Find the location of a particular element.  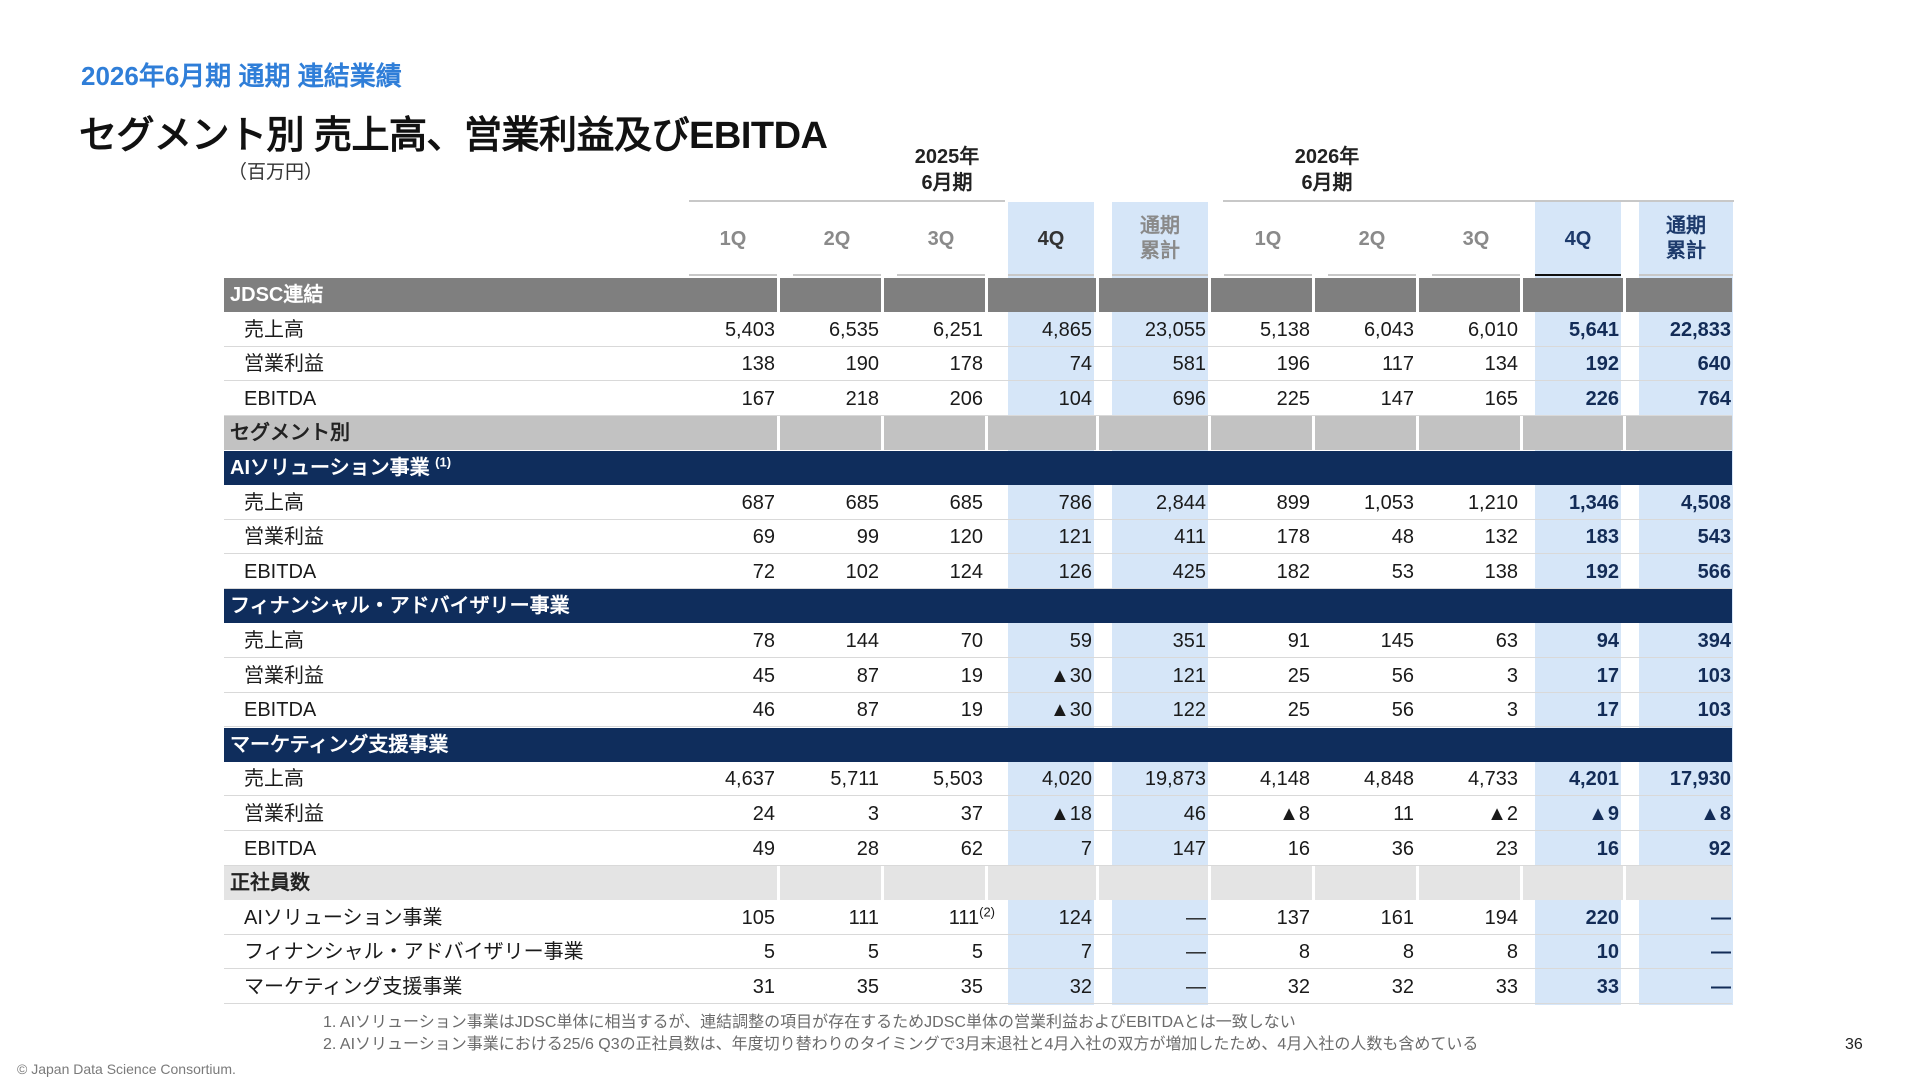

cell-value: 165 is located at coordinates (1501, 398).